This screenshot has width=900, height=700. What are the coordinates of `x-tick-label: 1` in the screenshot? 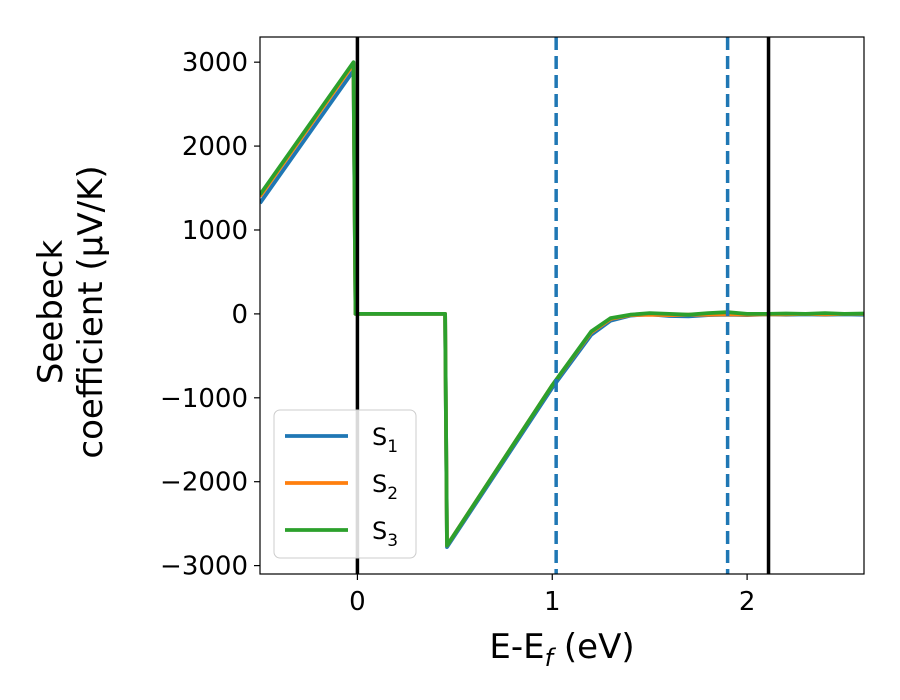 It's located at (552, 602).